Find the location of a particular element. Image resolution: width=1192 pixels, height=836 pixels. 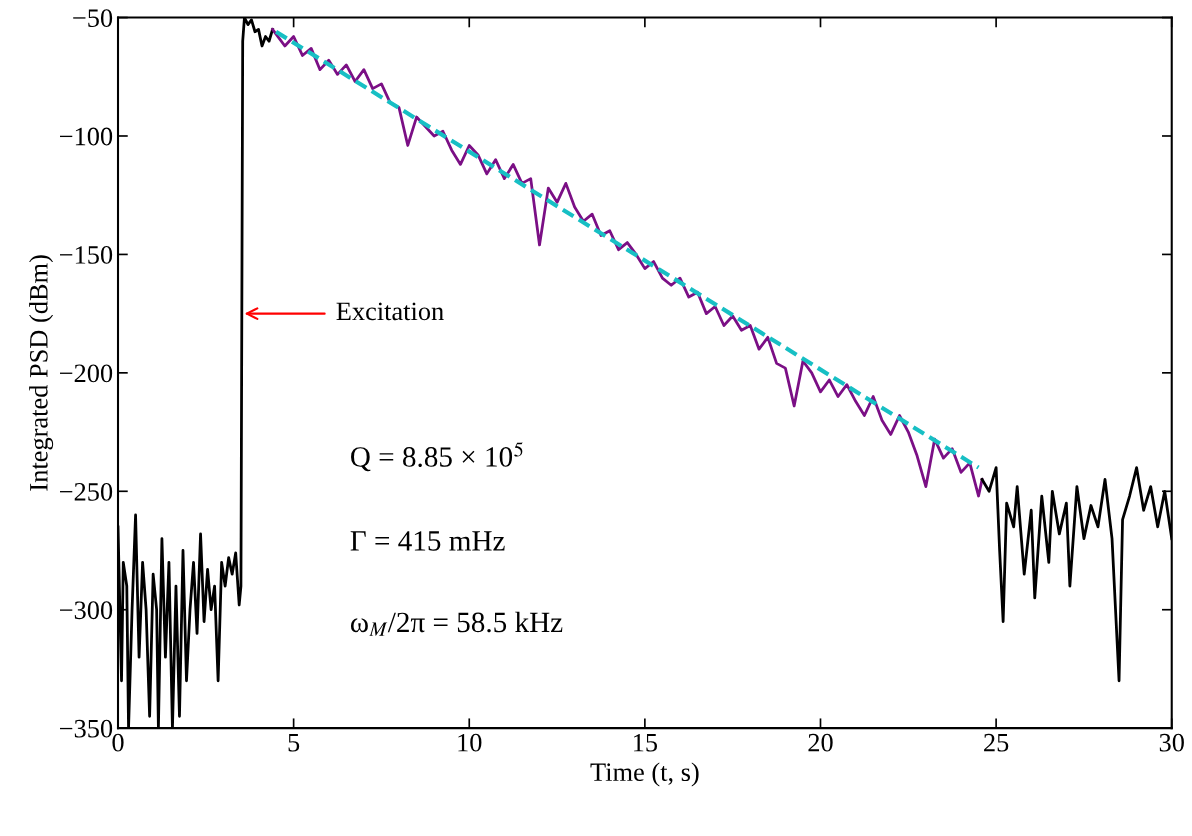

annotation: Excitation is located at coordinates (390, 311).